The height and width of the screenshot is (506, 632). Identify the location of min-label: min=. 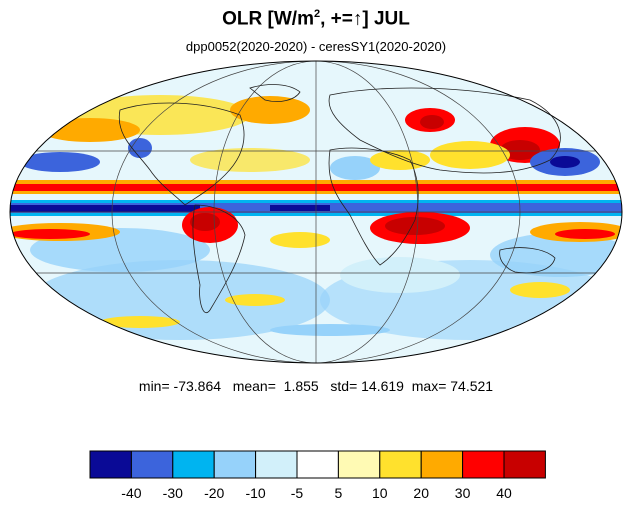
(154, 386).